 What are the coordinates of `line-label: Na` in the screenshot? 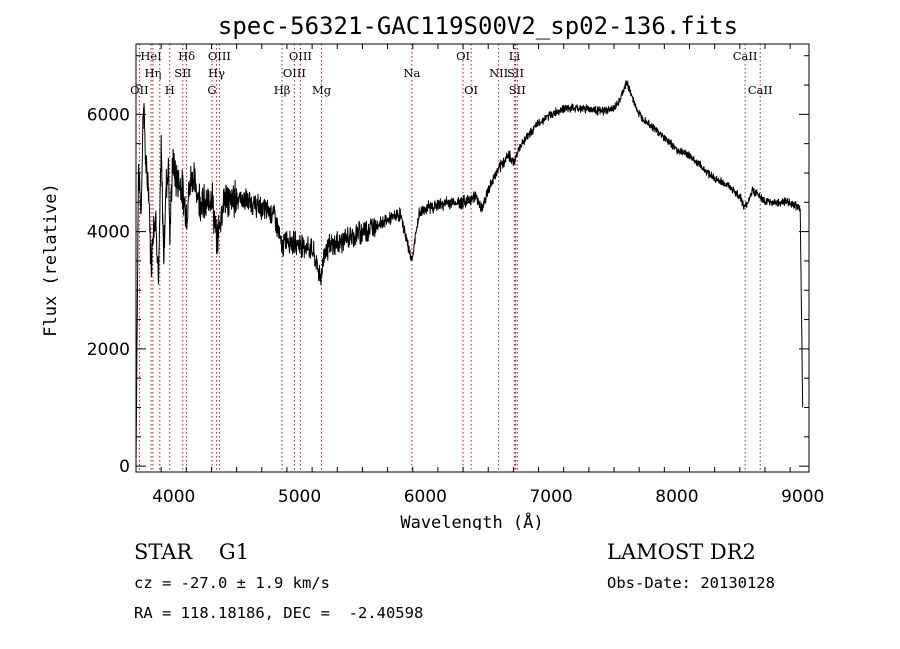 It's located at (411, 73).